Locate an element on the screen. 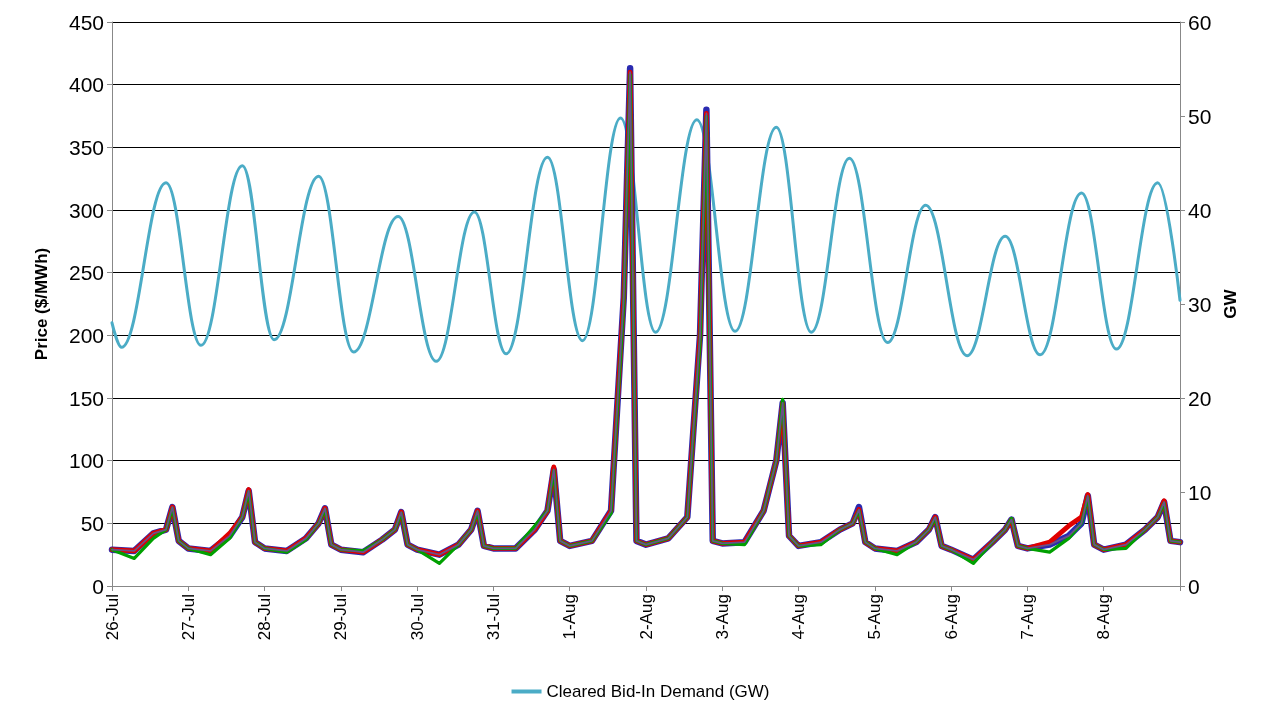 This screenshot has width=1281, height=709. y2-tick-label: 0 is located at coordinates (1194, 586).